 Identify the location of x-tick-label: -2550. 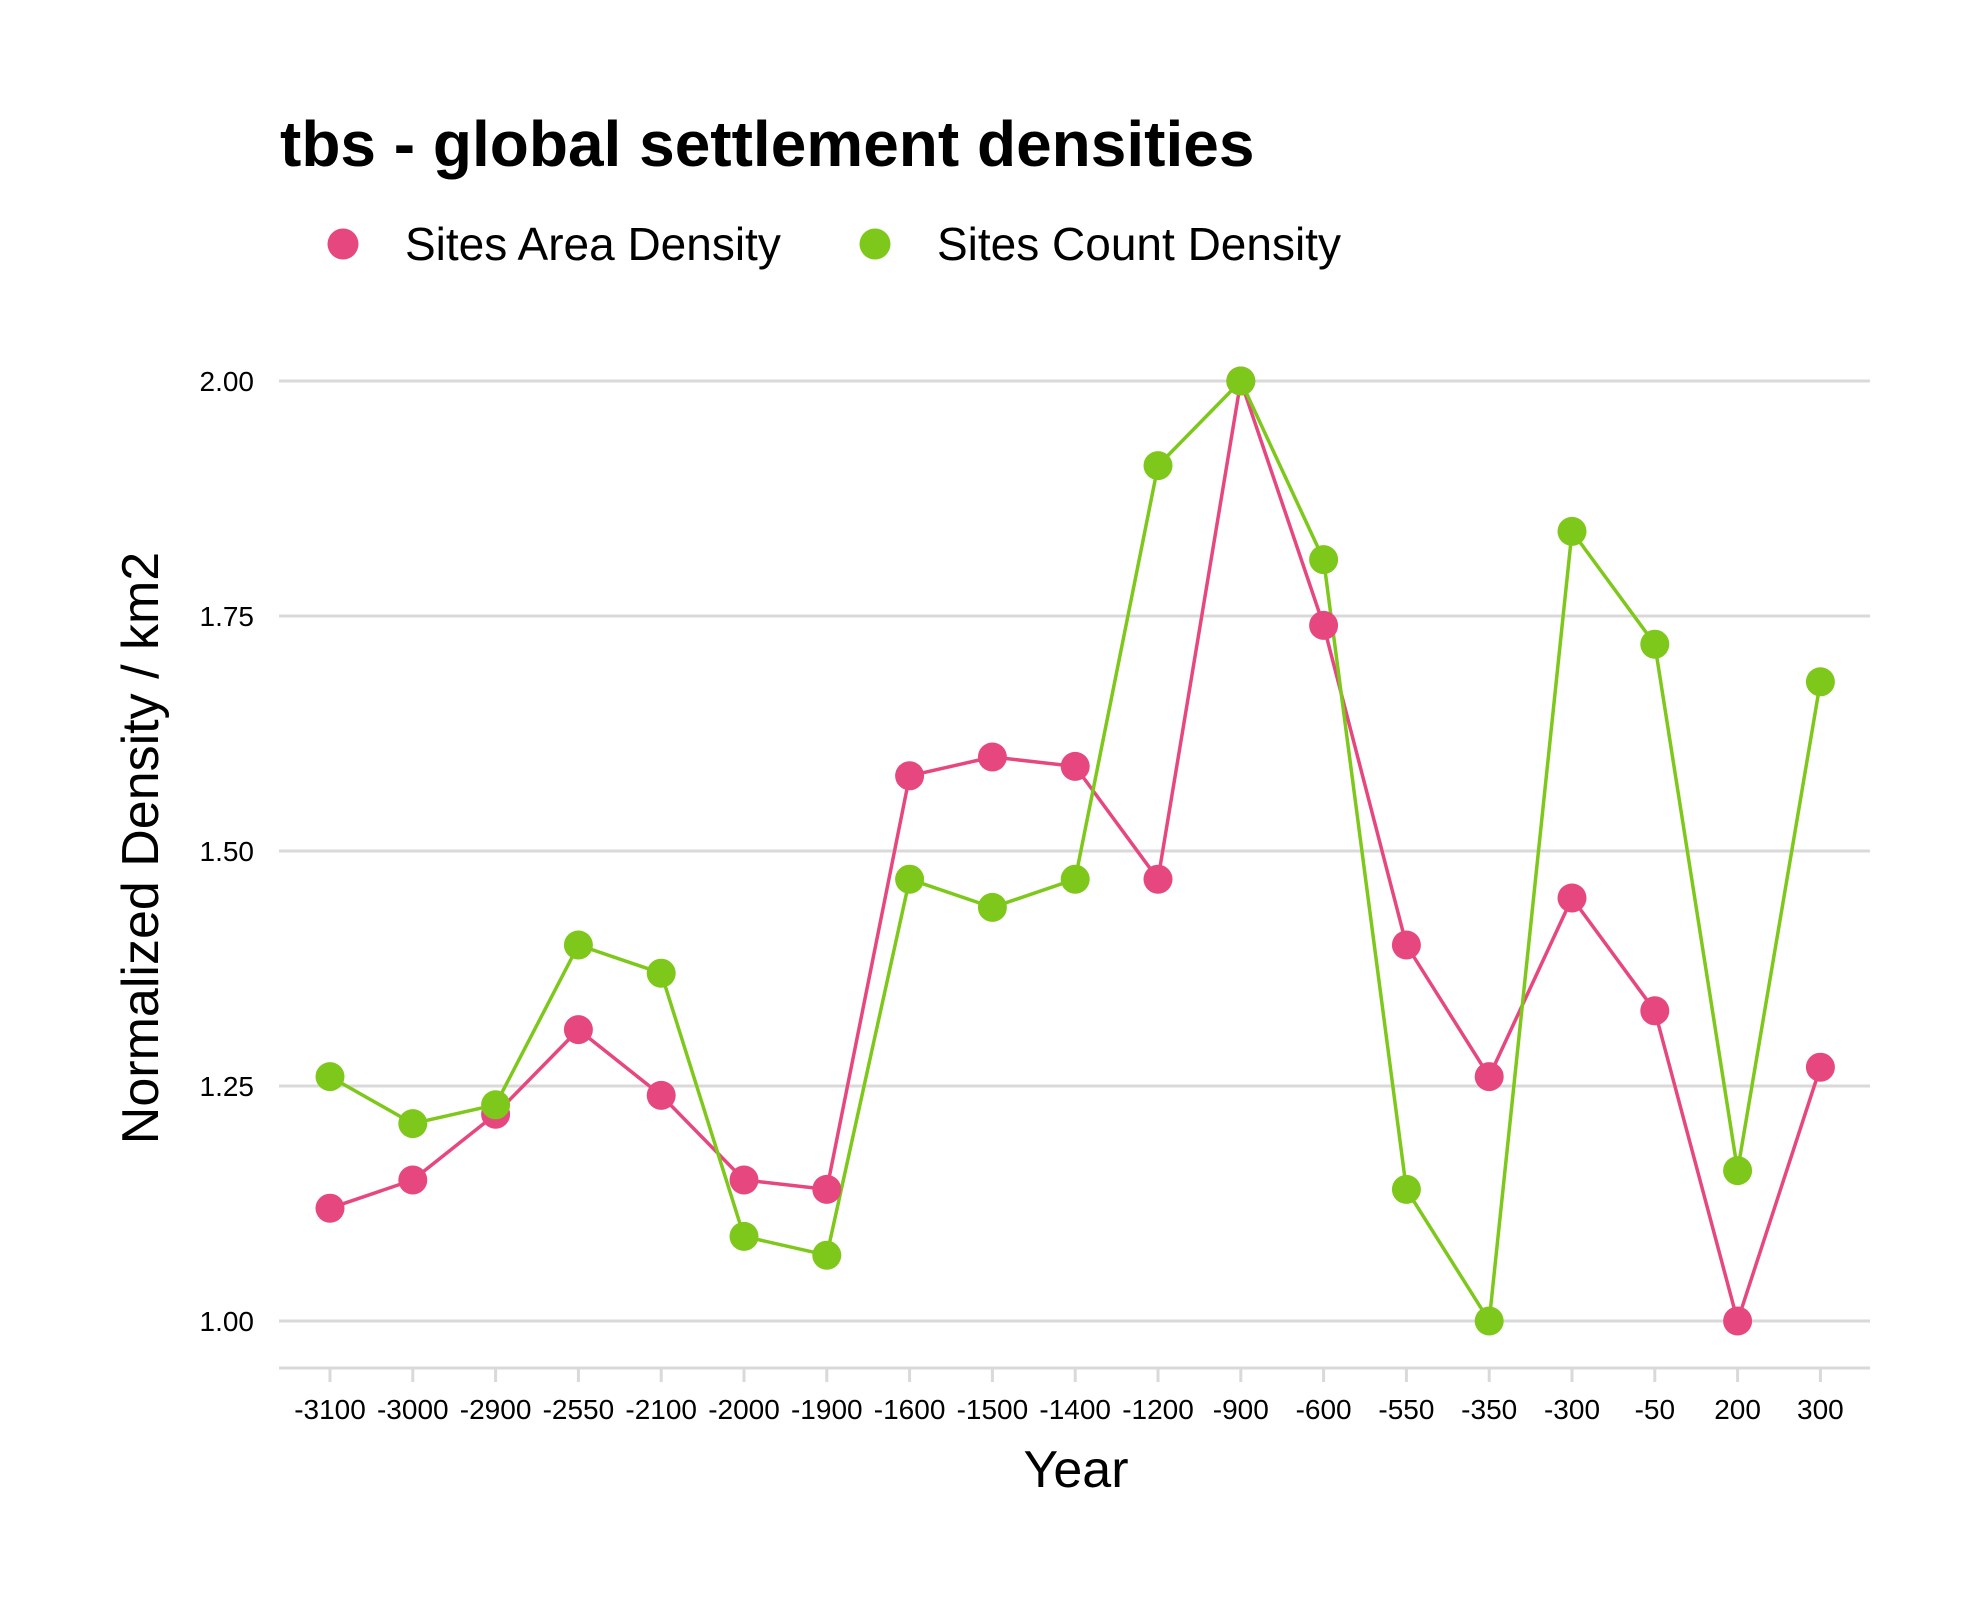
(579, 1409).